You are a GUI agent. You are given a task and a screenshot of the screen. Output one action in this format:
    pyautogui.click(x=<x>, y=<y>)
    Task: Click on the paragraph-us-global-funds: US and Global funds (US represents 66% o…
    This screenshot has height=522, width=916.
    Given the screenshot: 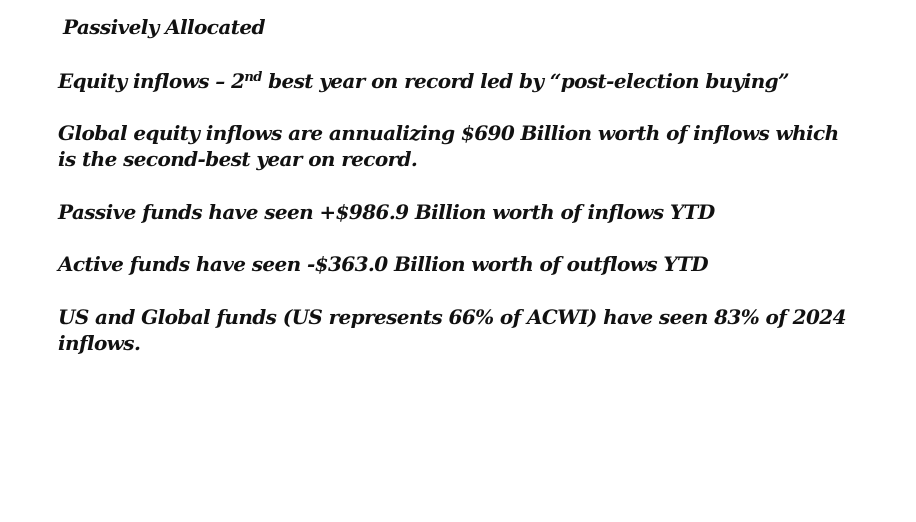 What is the action you would take?
    pyautogui.click(x=452, y=330)
    